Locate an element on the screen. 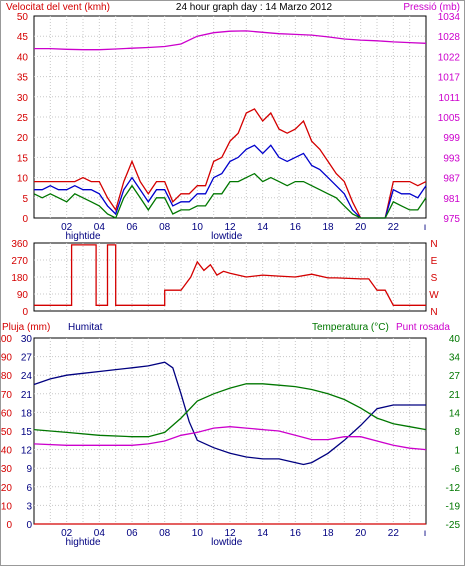  y-tick-label-humidity: 18 is located at coordinates (27, 413).